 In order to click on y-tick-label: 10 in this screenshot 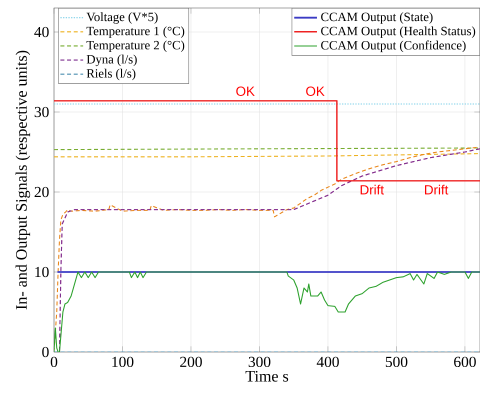, I will do `click(42, 272)`.